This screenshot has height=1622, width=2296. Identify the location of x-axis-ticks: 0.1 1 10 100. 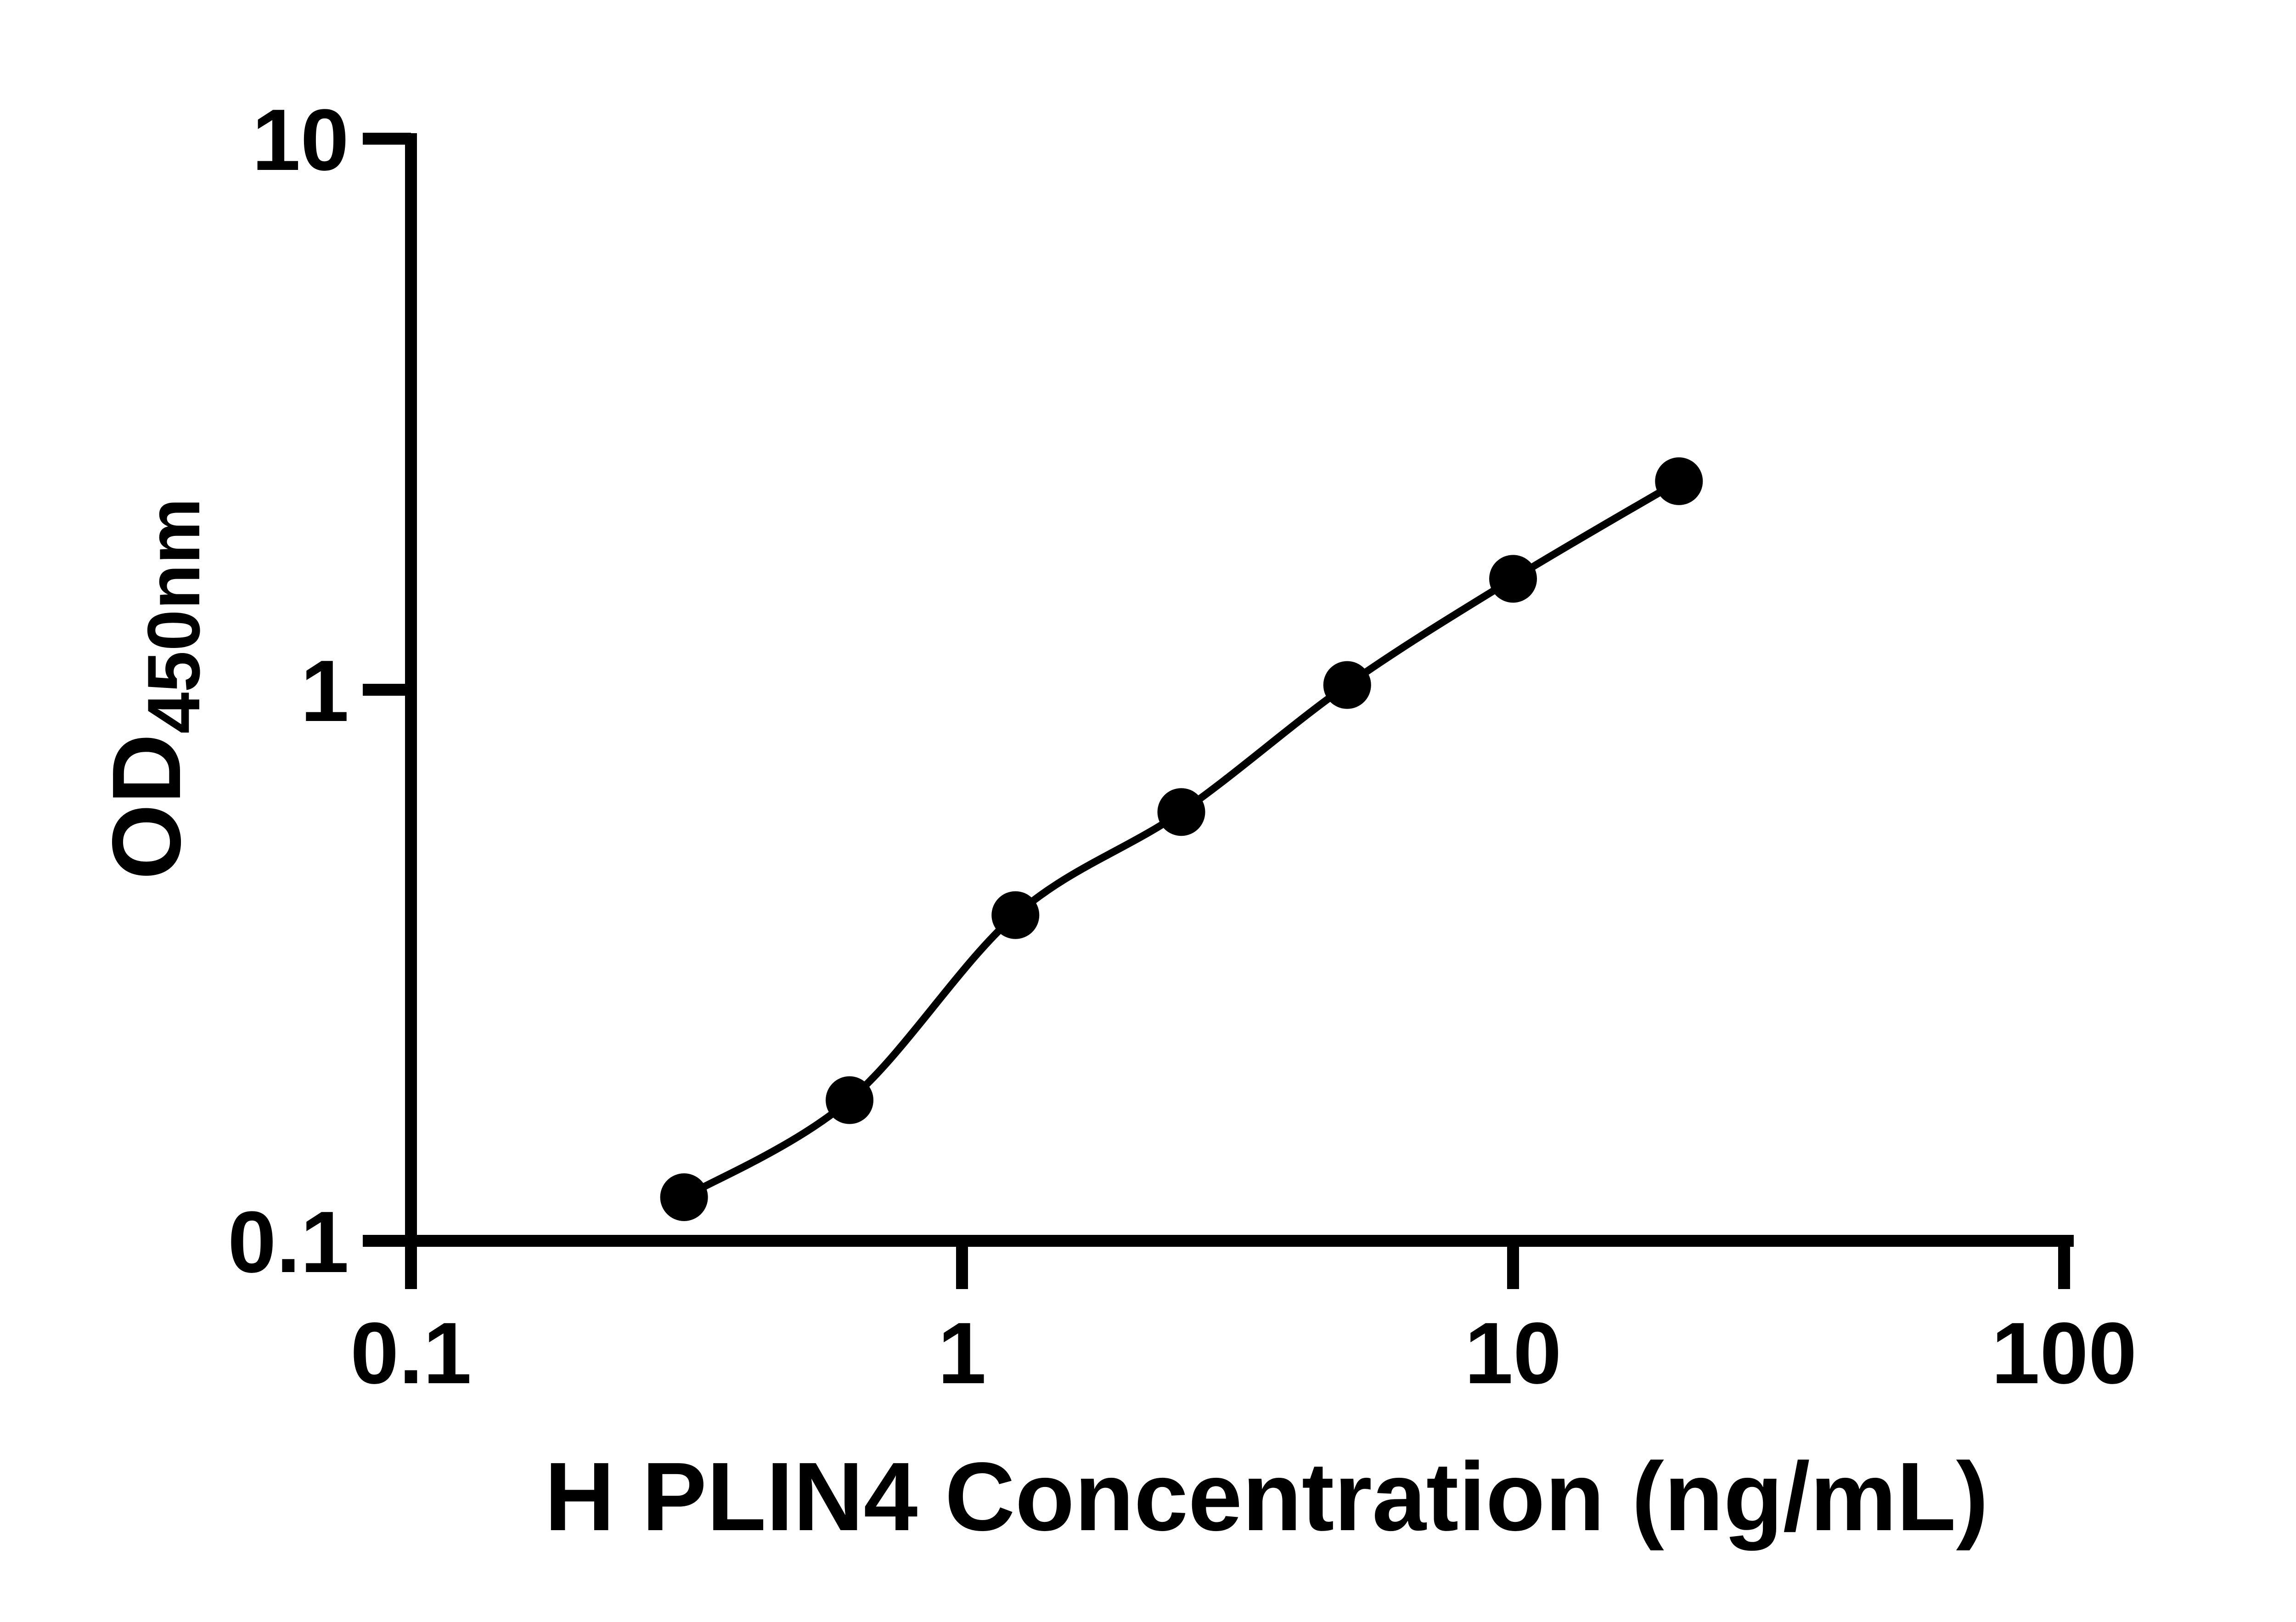
(1244, 1321).